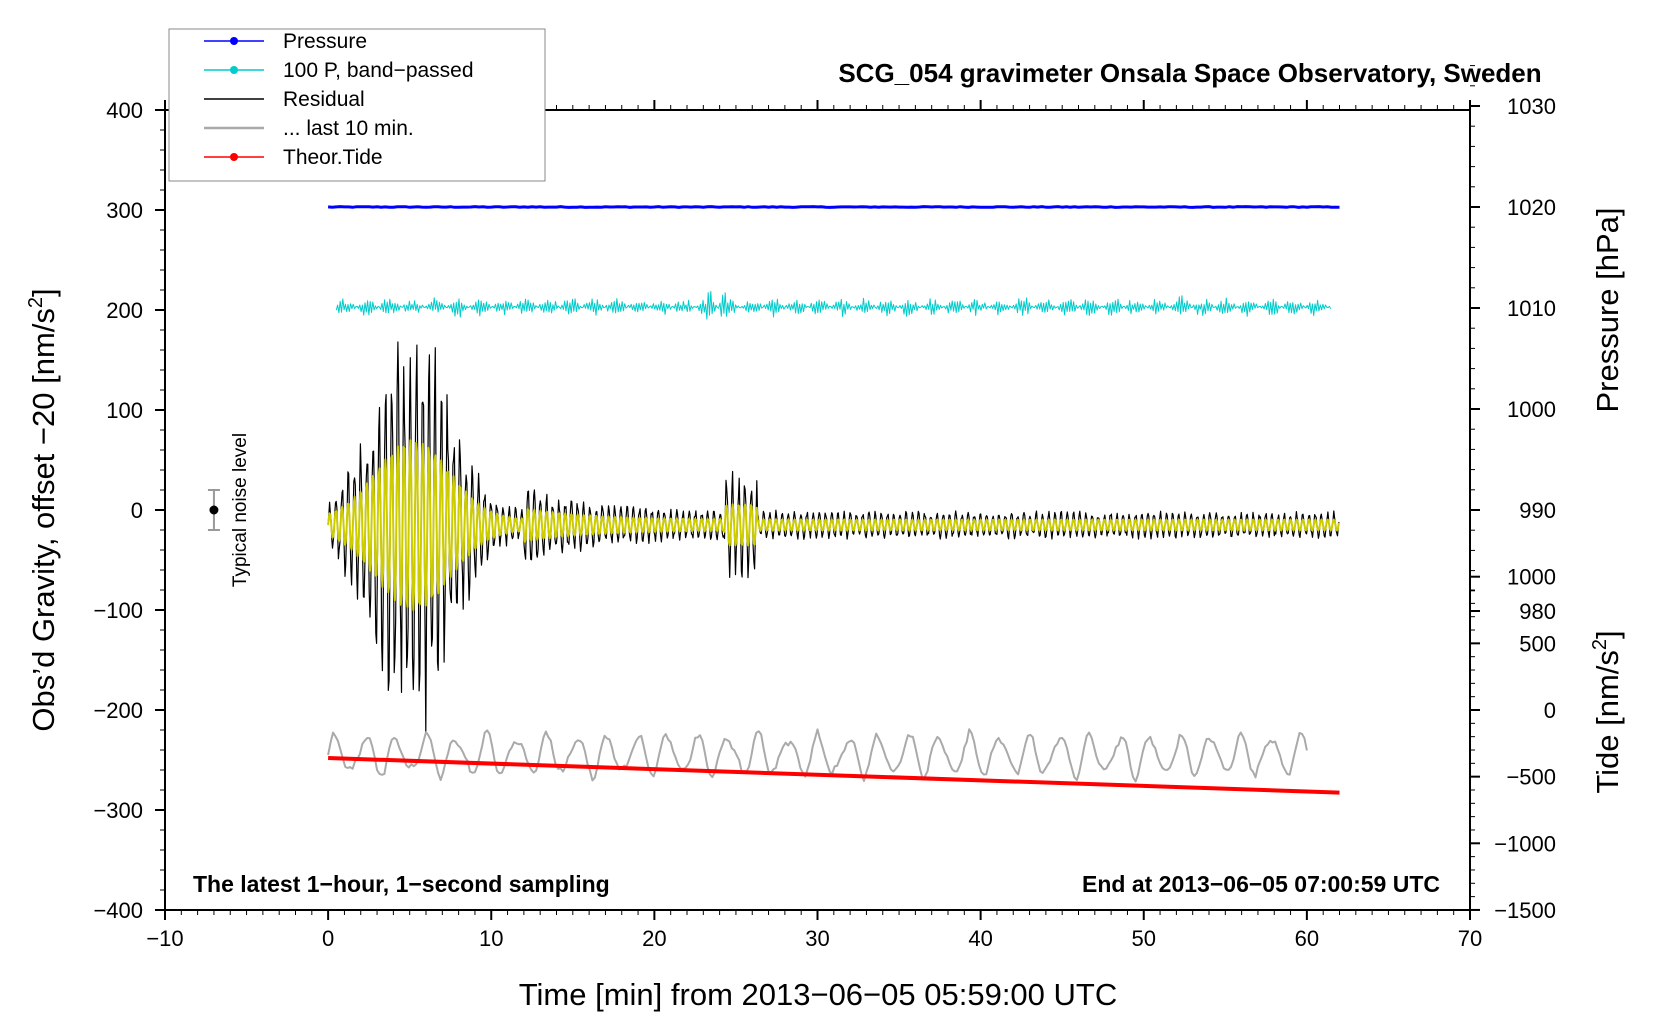 Image resolution: width=1660 pixels, height=1020 pixels. What do you see at coordinates (1513, 344) in the screenshot?
I see `pressure-axis-ticks: 1030 1020 1010 1000 990 980` at bounding box center [1513, 344].